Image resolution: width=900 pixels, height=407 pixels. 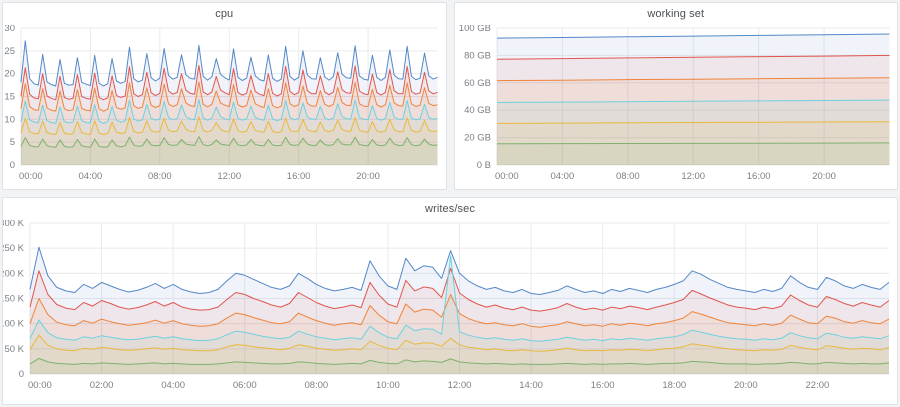 What do you see at coordinates (477, 110) in the screenshot?
I see `svg-text: 40 GB` at bounding box center [477, 110].